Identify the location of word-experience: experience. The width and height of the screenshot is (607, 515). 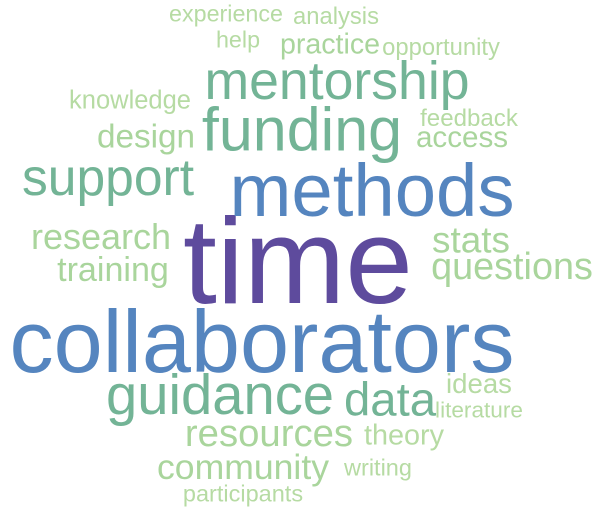
(226, 13).